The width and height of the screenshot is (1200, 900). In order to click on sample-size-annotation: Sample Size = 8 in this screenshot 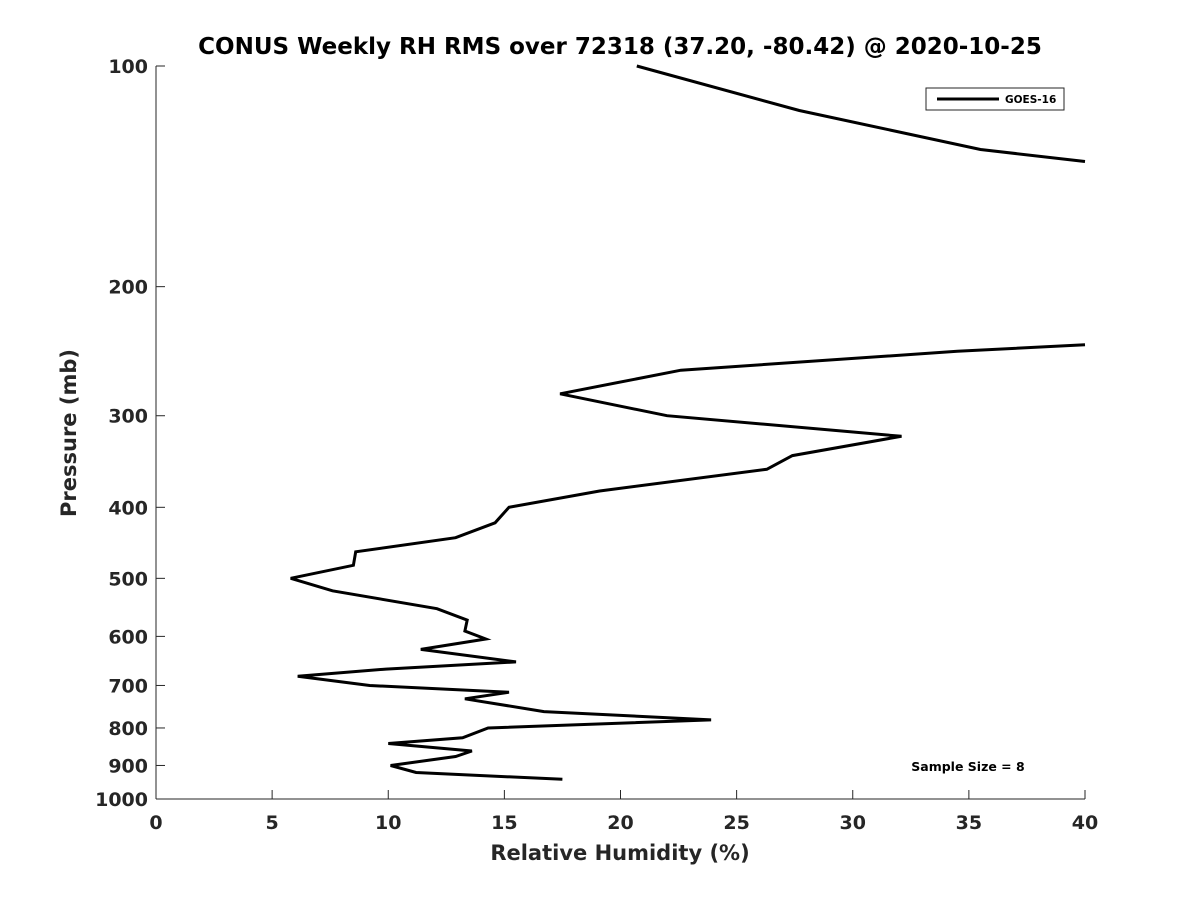, I will do `click(967, 766)`.